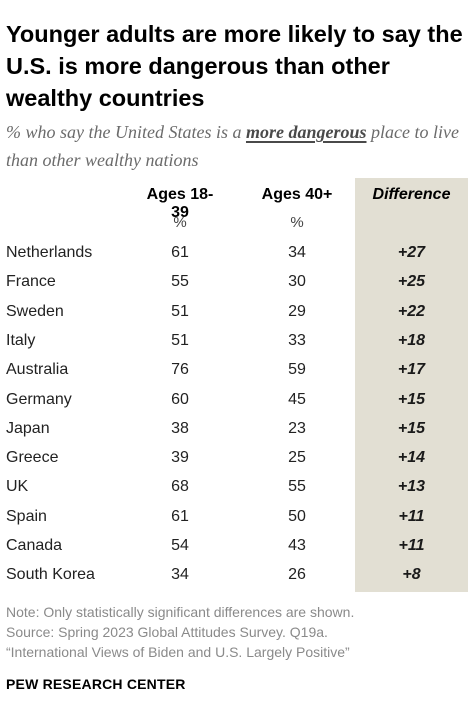  What do you see at coordinates (297, 340) in the screenshot?
I see `value-ages-40-plus: 33` at bounding box center [297, 340].